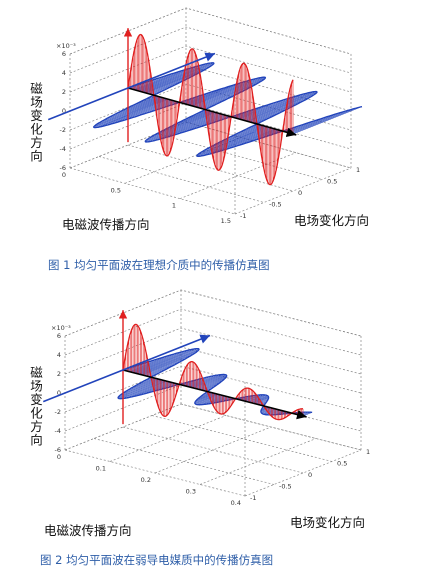 The image size is (423, 570). What do you see at coordinates (191, 492) in the screenshot?
I see `x-tick-label: 0.3` at bounding box center [191, 492].